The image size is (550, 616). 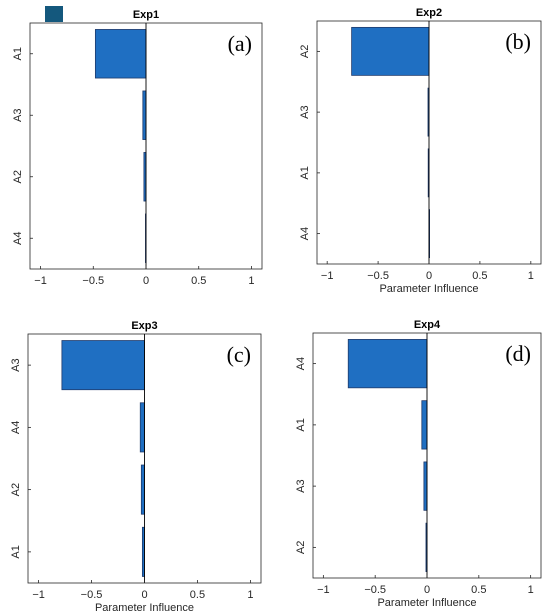 What do you see at coordinates (144, 326) in the screenshot?
I see `chart-title: Exp3` at bounding box center [144, 326].